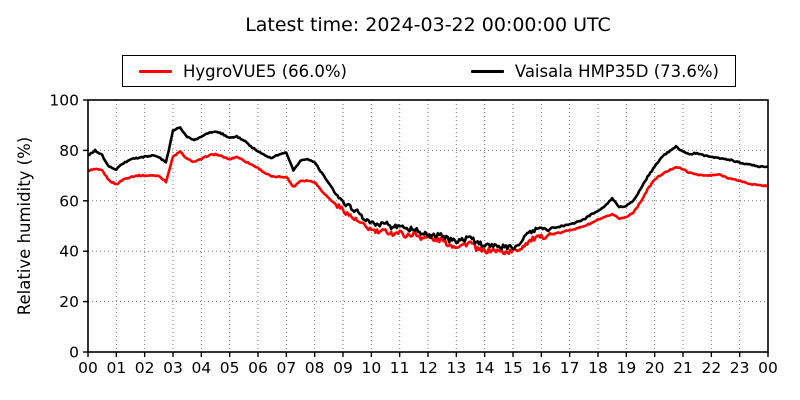 Image resolution: width=800 pixels, height=400 pixels. I want to click on x-tick-label: 08, so click(315, 368).